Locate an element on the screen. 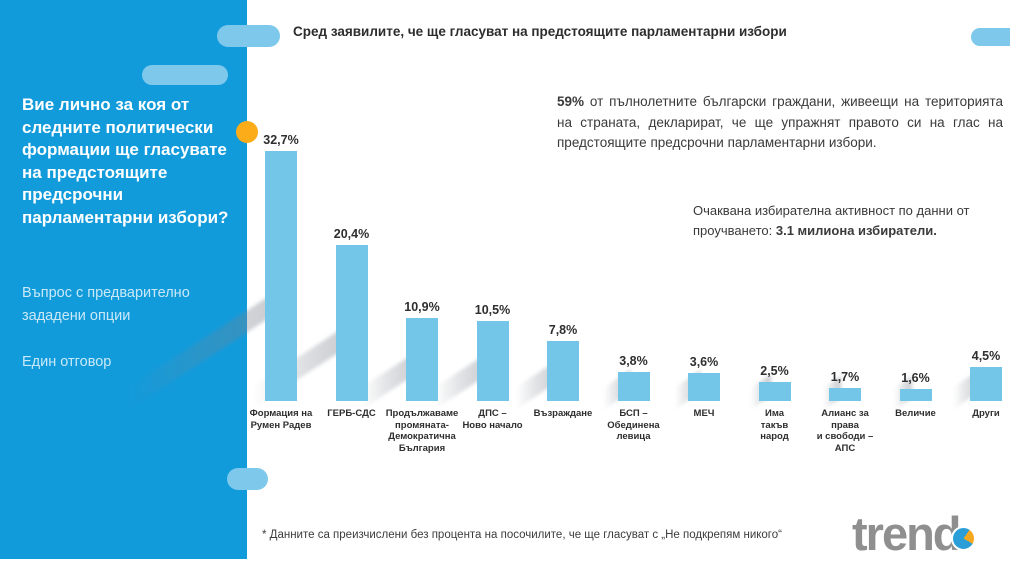 The height and width of the screenshot is (568, 1010). bar-column: 32,7% Формация на Румен Радев is located at coordinates (225, 273).